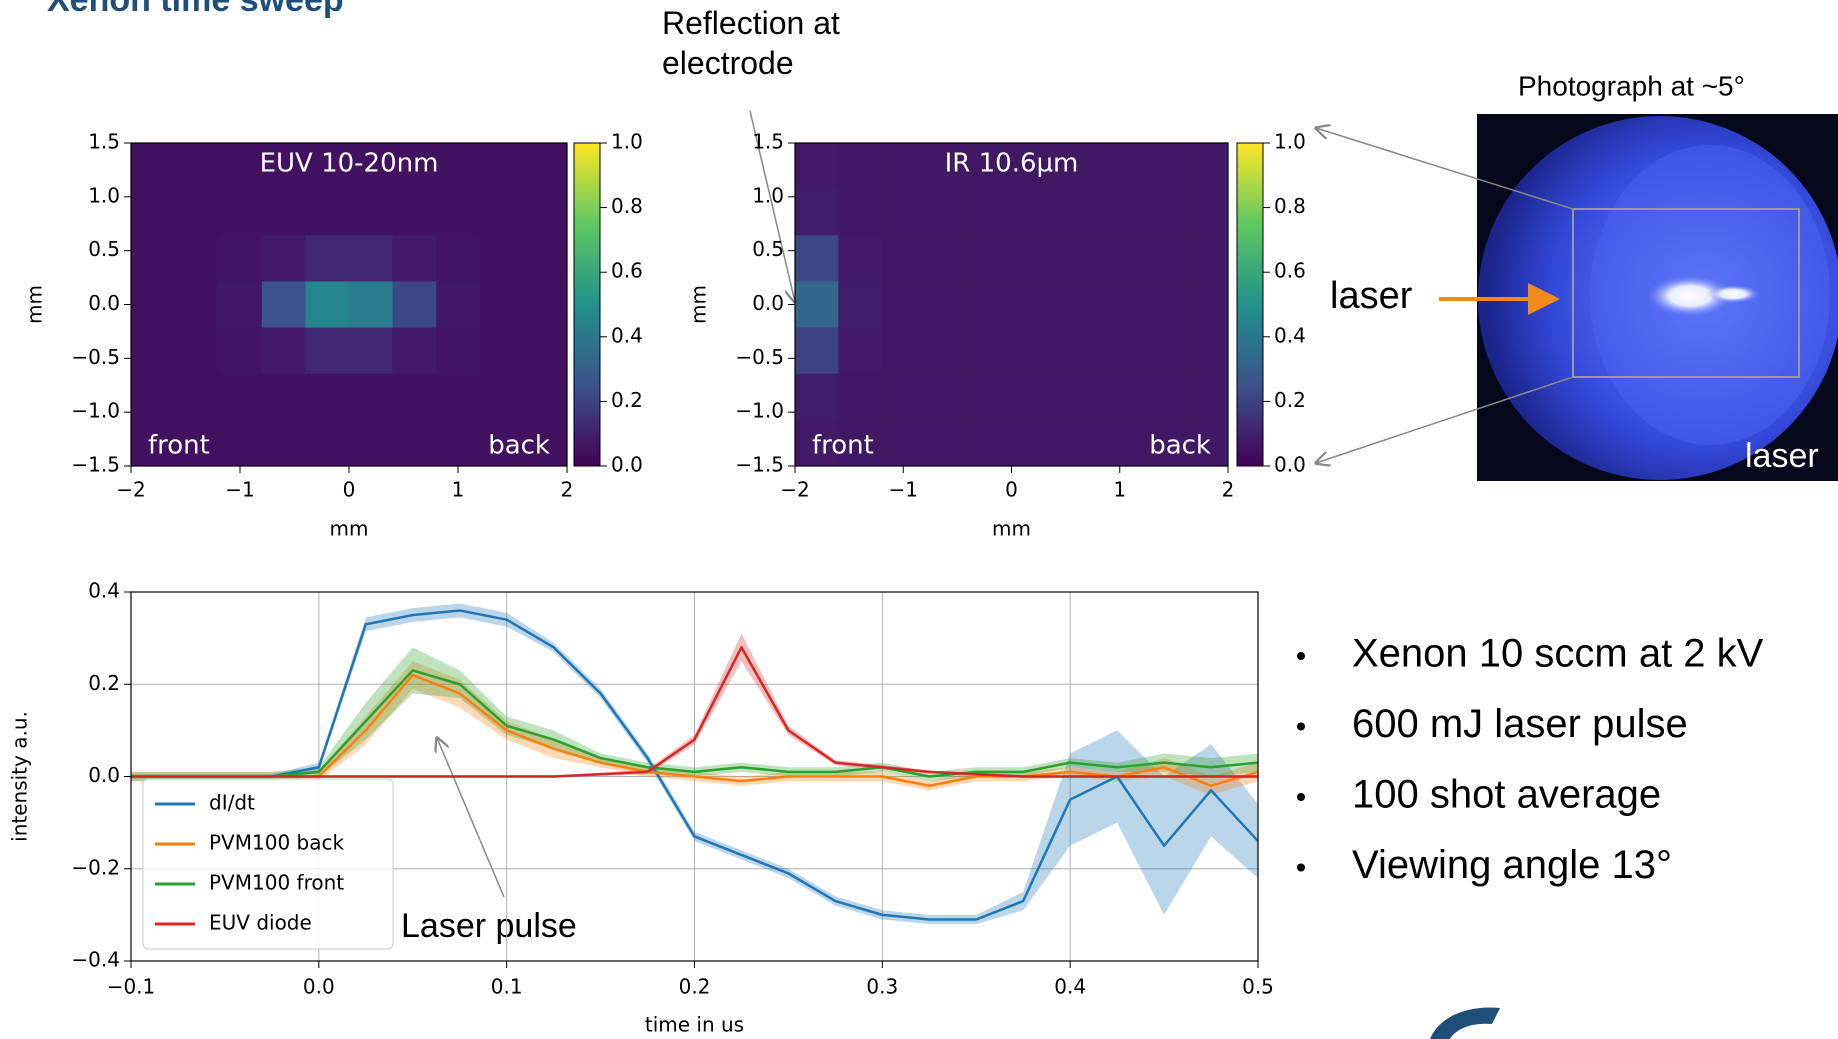 Image resolution: width=1838 pixels, height=1039 pixels. What do you see at coordinates (268, 864) in the screenshot?
I see `legend-box` at bounding box center [268, 864].